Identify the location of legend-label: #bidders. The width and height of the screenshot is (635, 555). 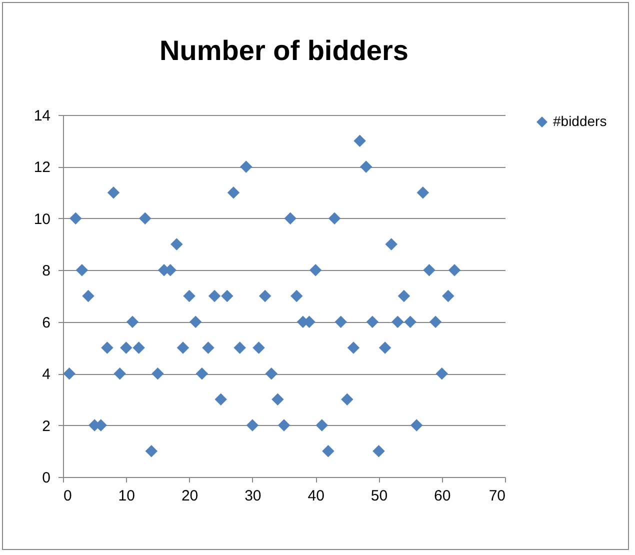
(580, 121).